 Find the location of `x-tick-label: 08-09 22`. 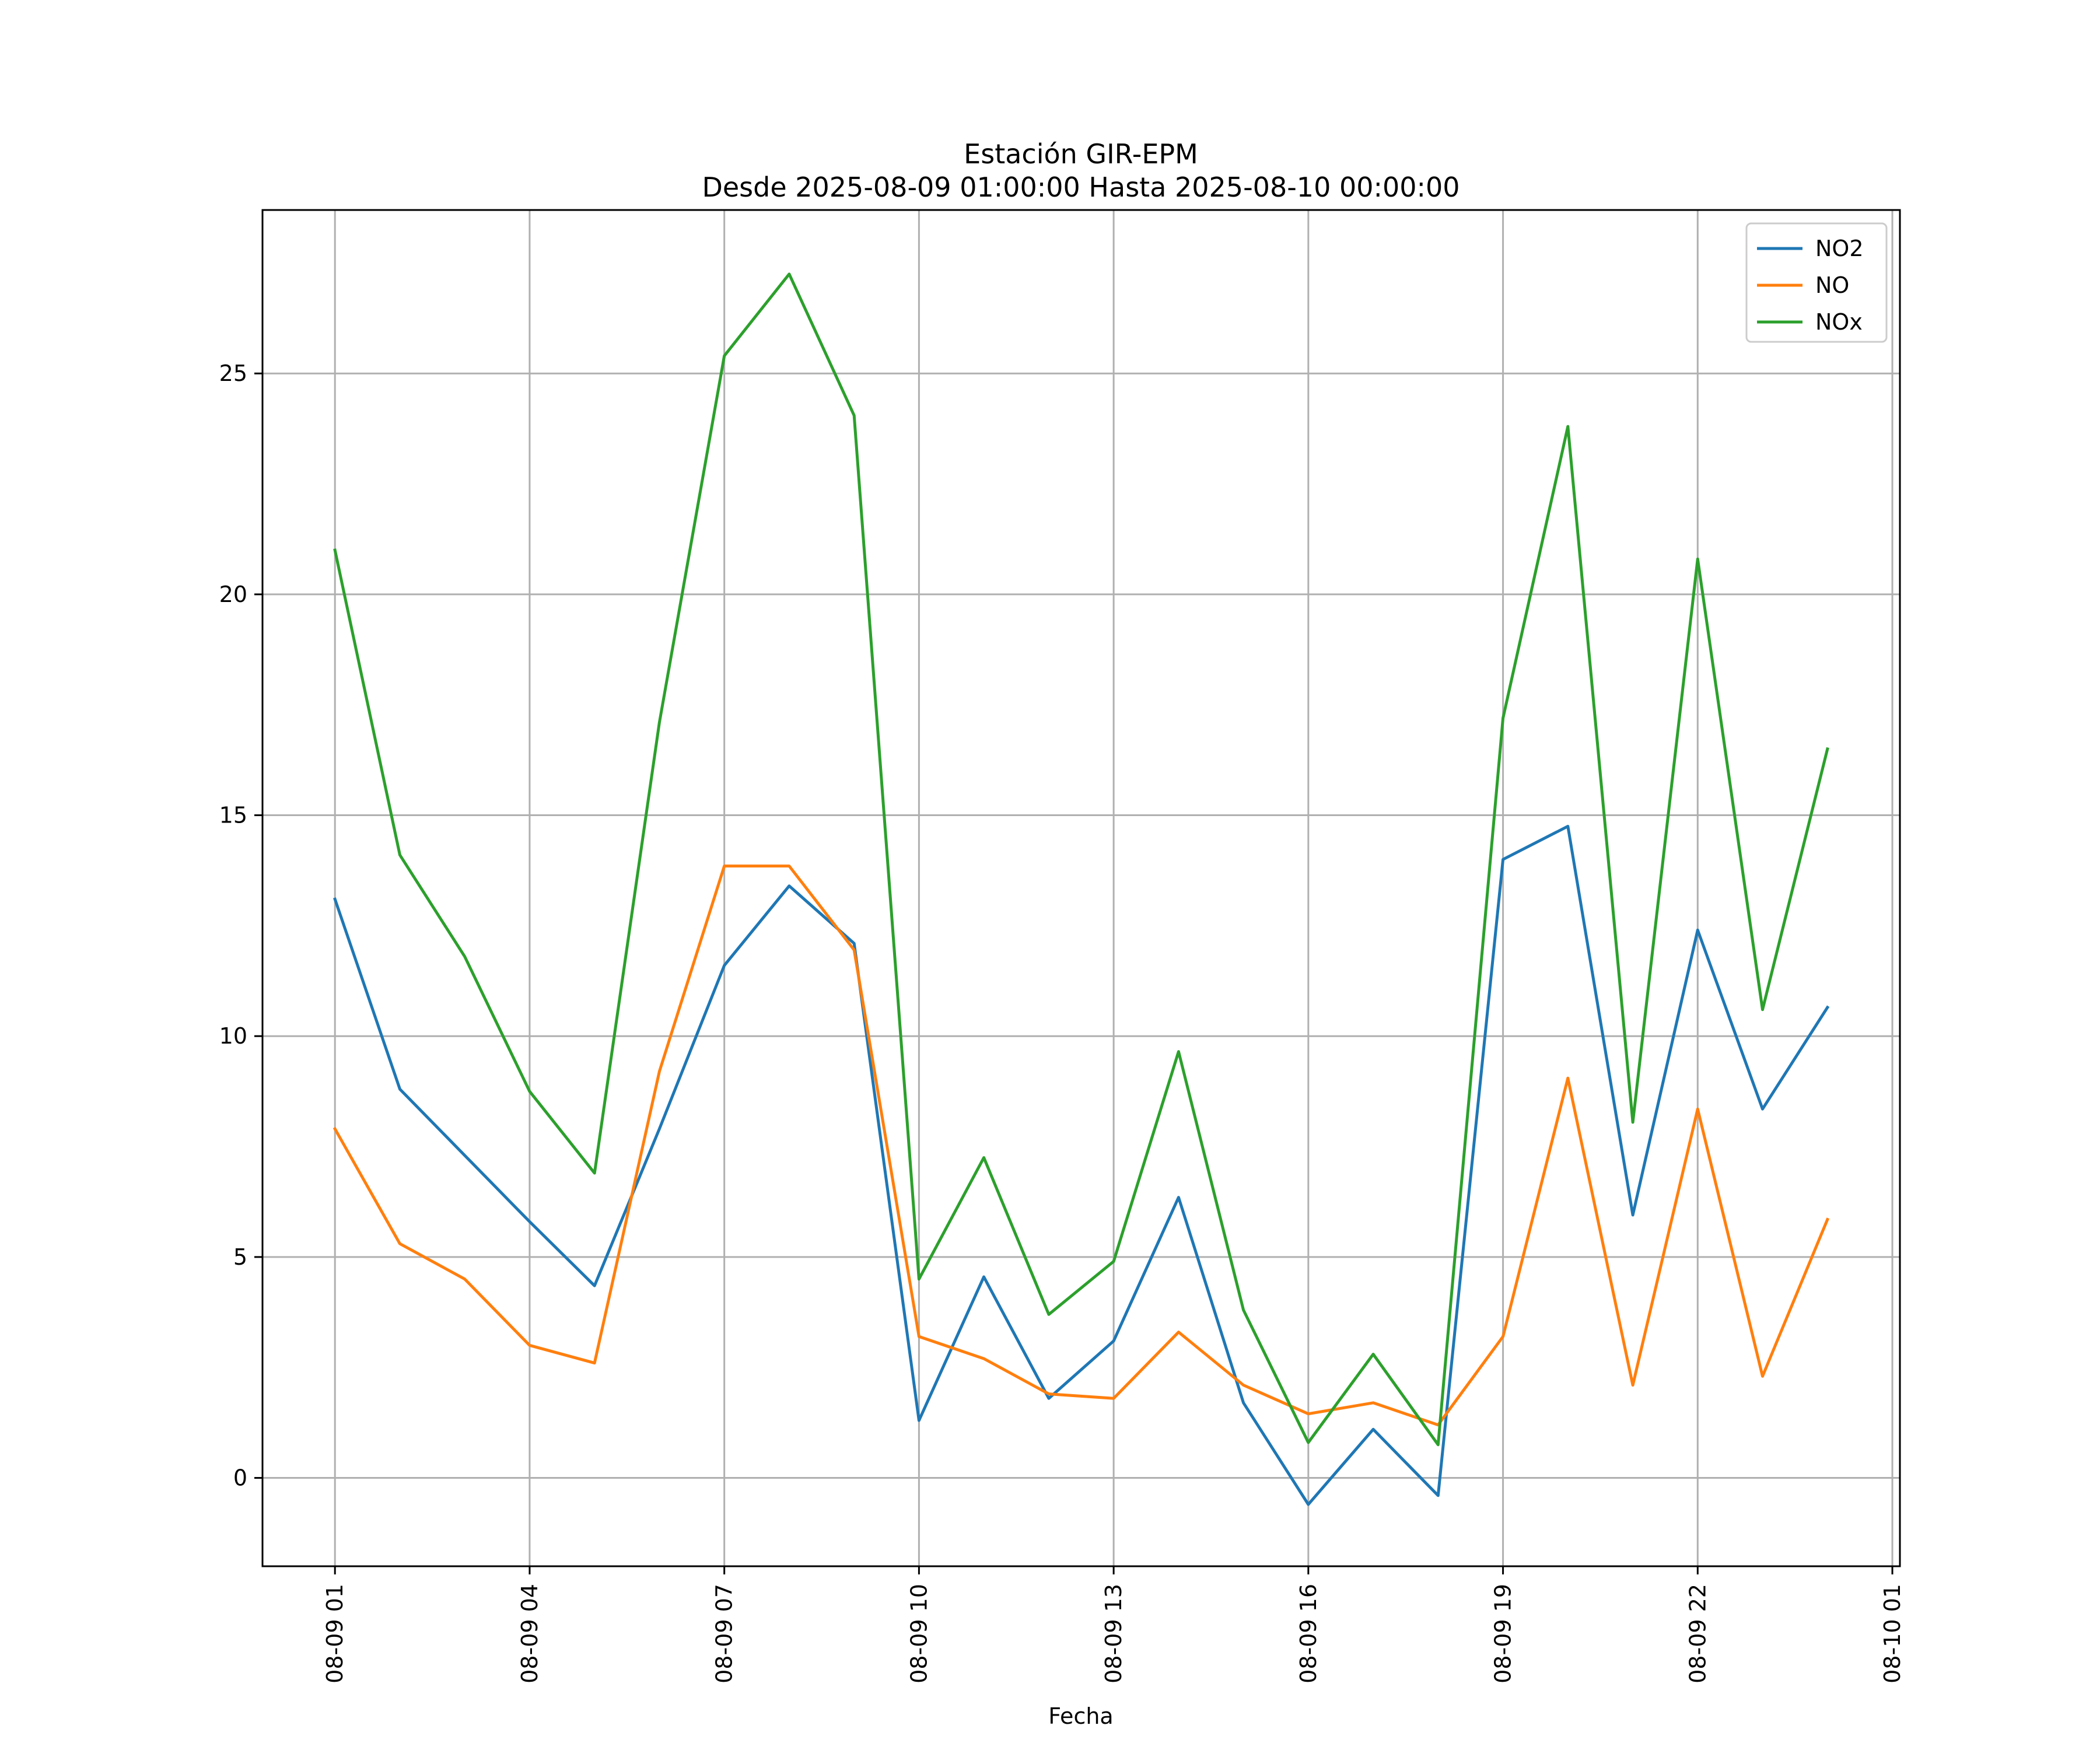

x-tick-label: 08-09 22 is located at coordinates (1697, 1634).